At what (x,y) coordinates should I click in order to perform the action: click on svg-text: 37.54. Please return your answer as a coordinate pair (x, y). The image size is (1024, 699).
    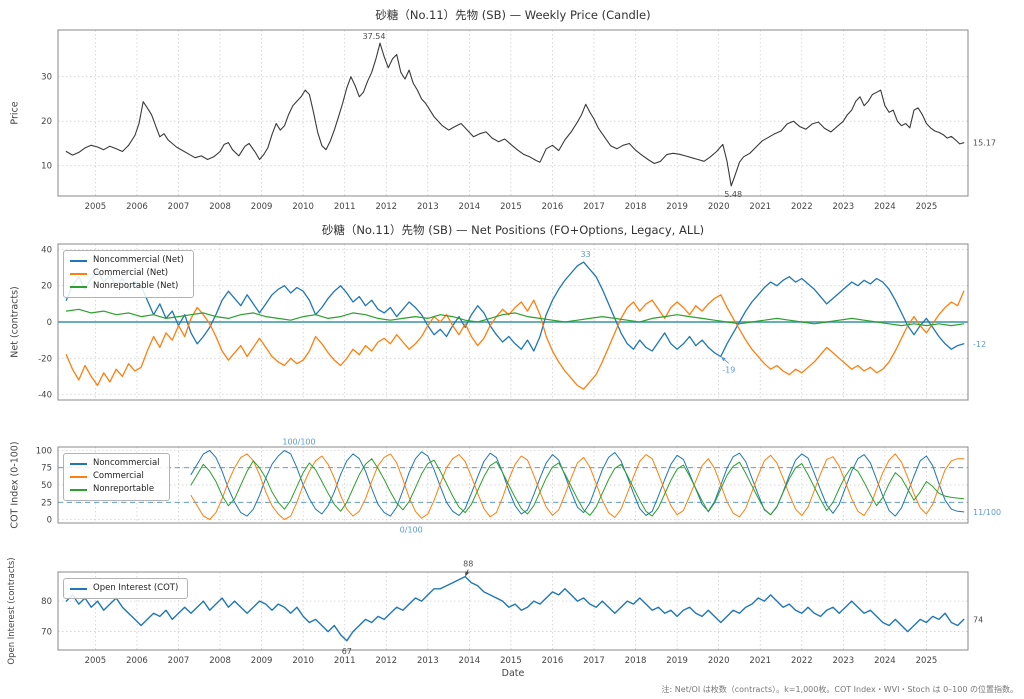
    Looking at the image, I should click on (374, 36).